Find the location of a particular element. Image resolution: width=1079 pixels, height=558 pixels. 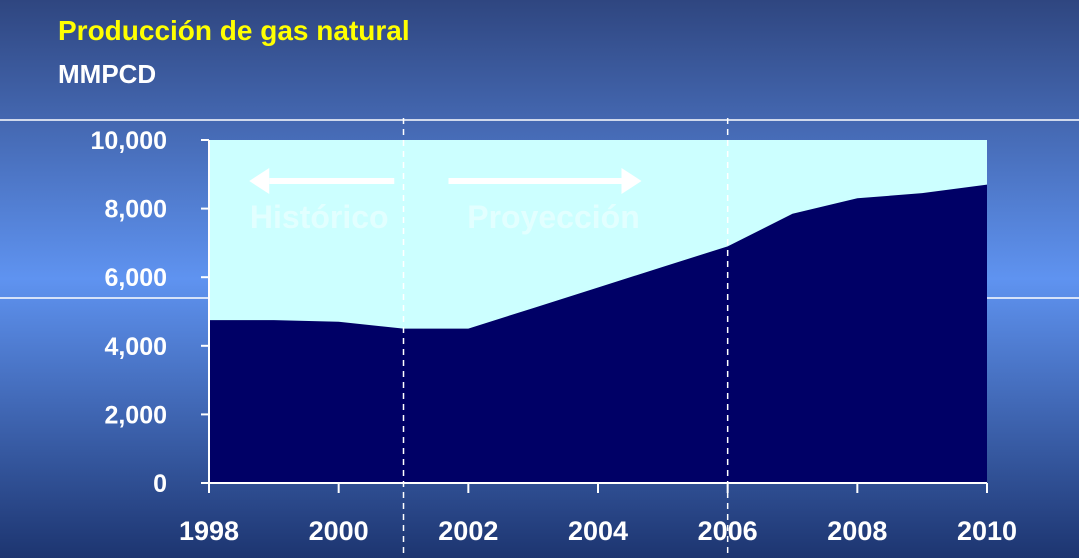

y-tick-label: 2,000 is located at coordinates (135, 415).